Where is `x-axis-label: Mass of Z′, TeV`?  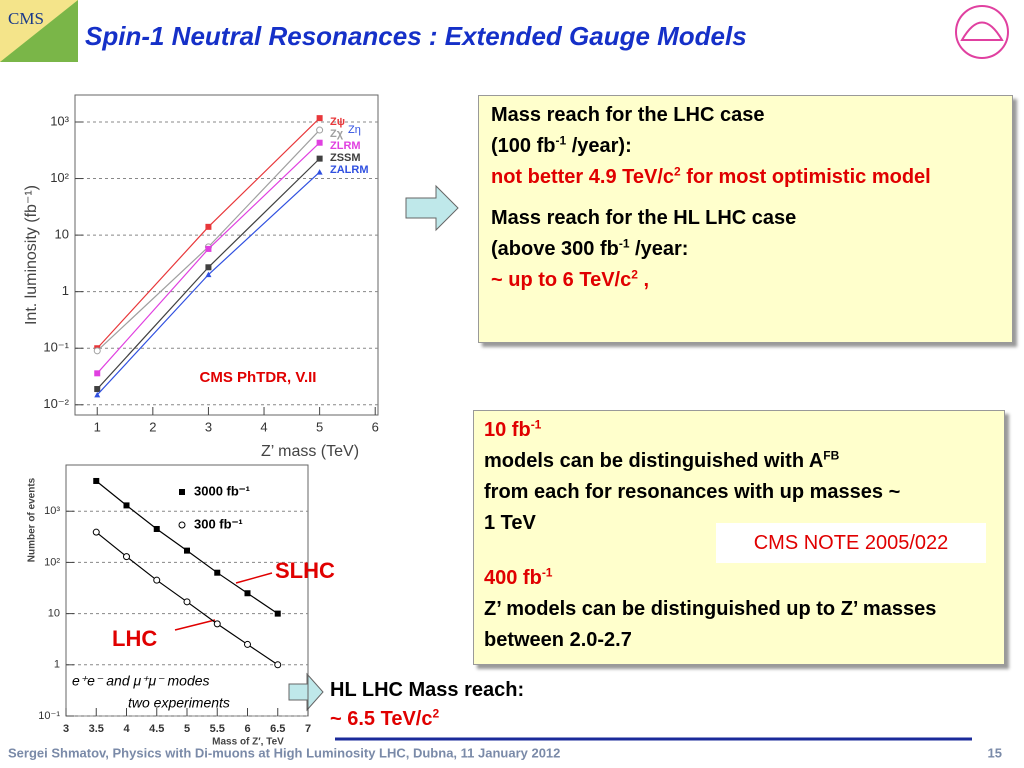
x-axis-label: Mass of Z′, TeV is located at coordinates (248, 742).